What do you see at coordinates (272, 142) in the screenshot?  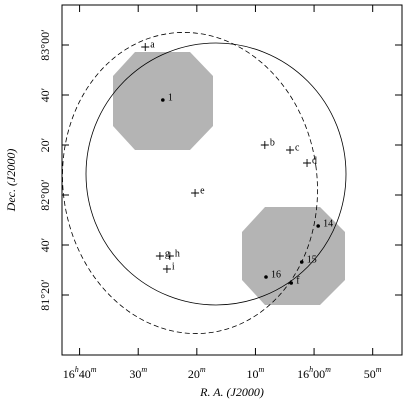 I see `point-label: b` at bounding box center [272, 142].